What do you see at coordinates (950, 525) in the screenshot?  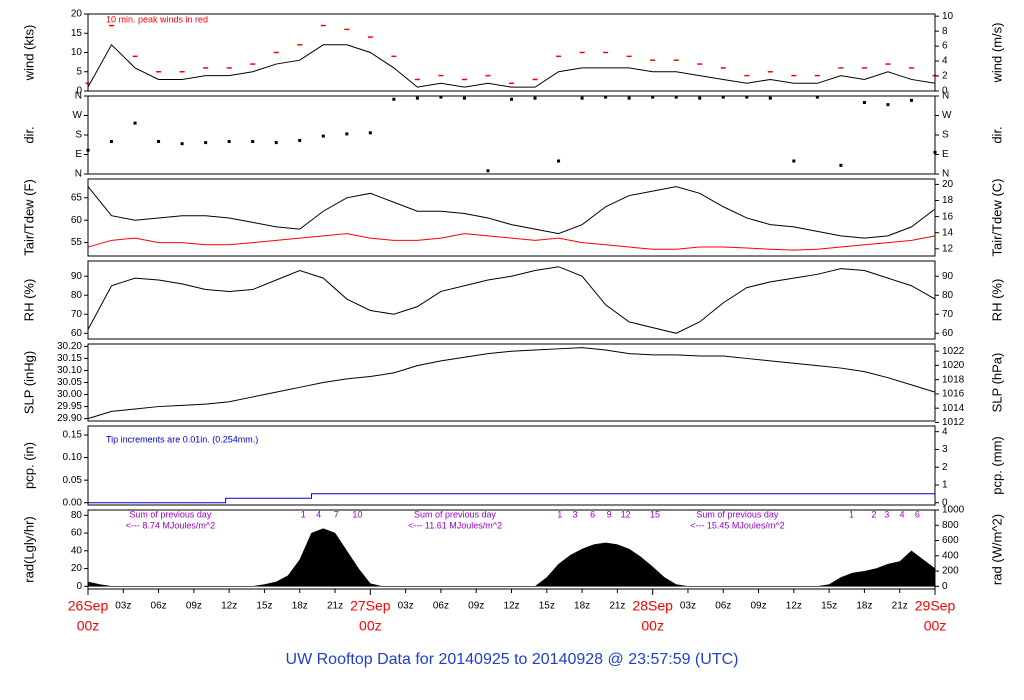 I see `y2-tick-label: 800` at bounding box center [950, 525].